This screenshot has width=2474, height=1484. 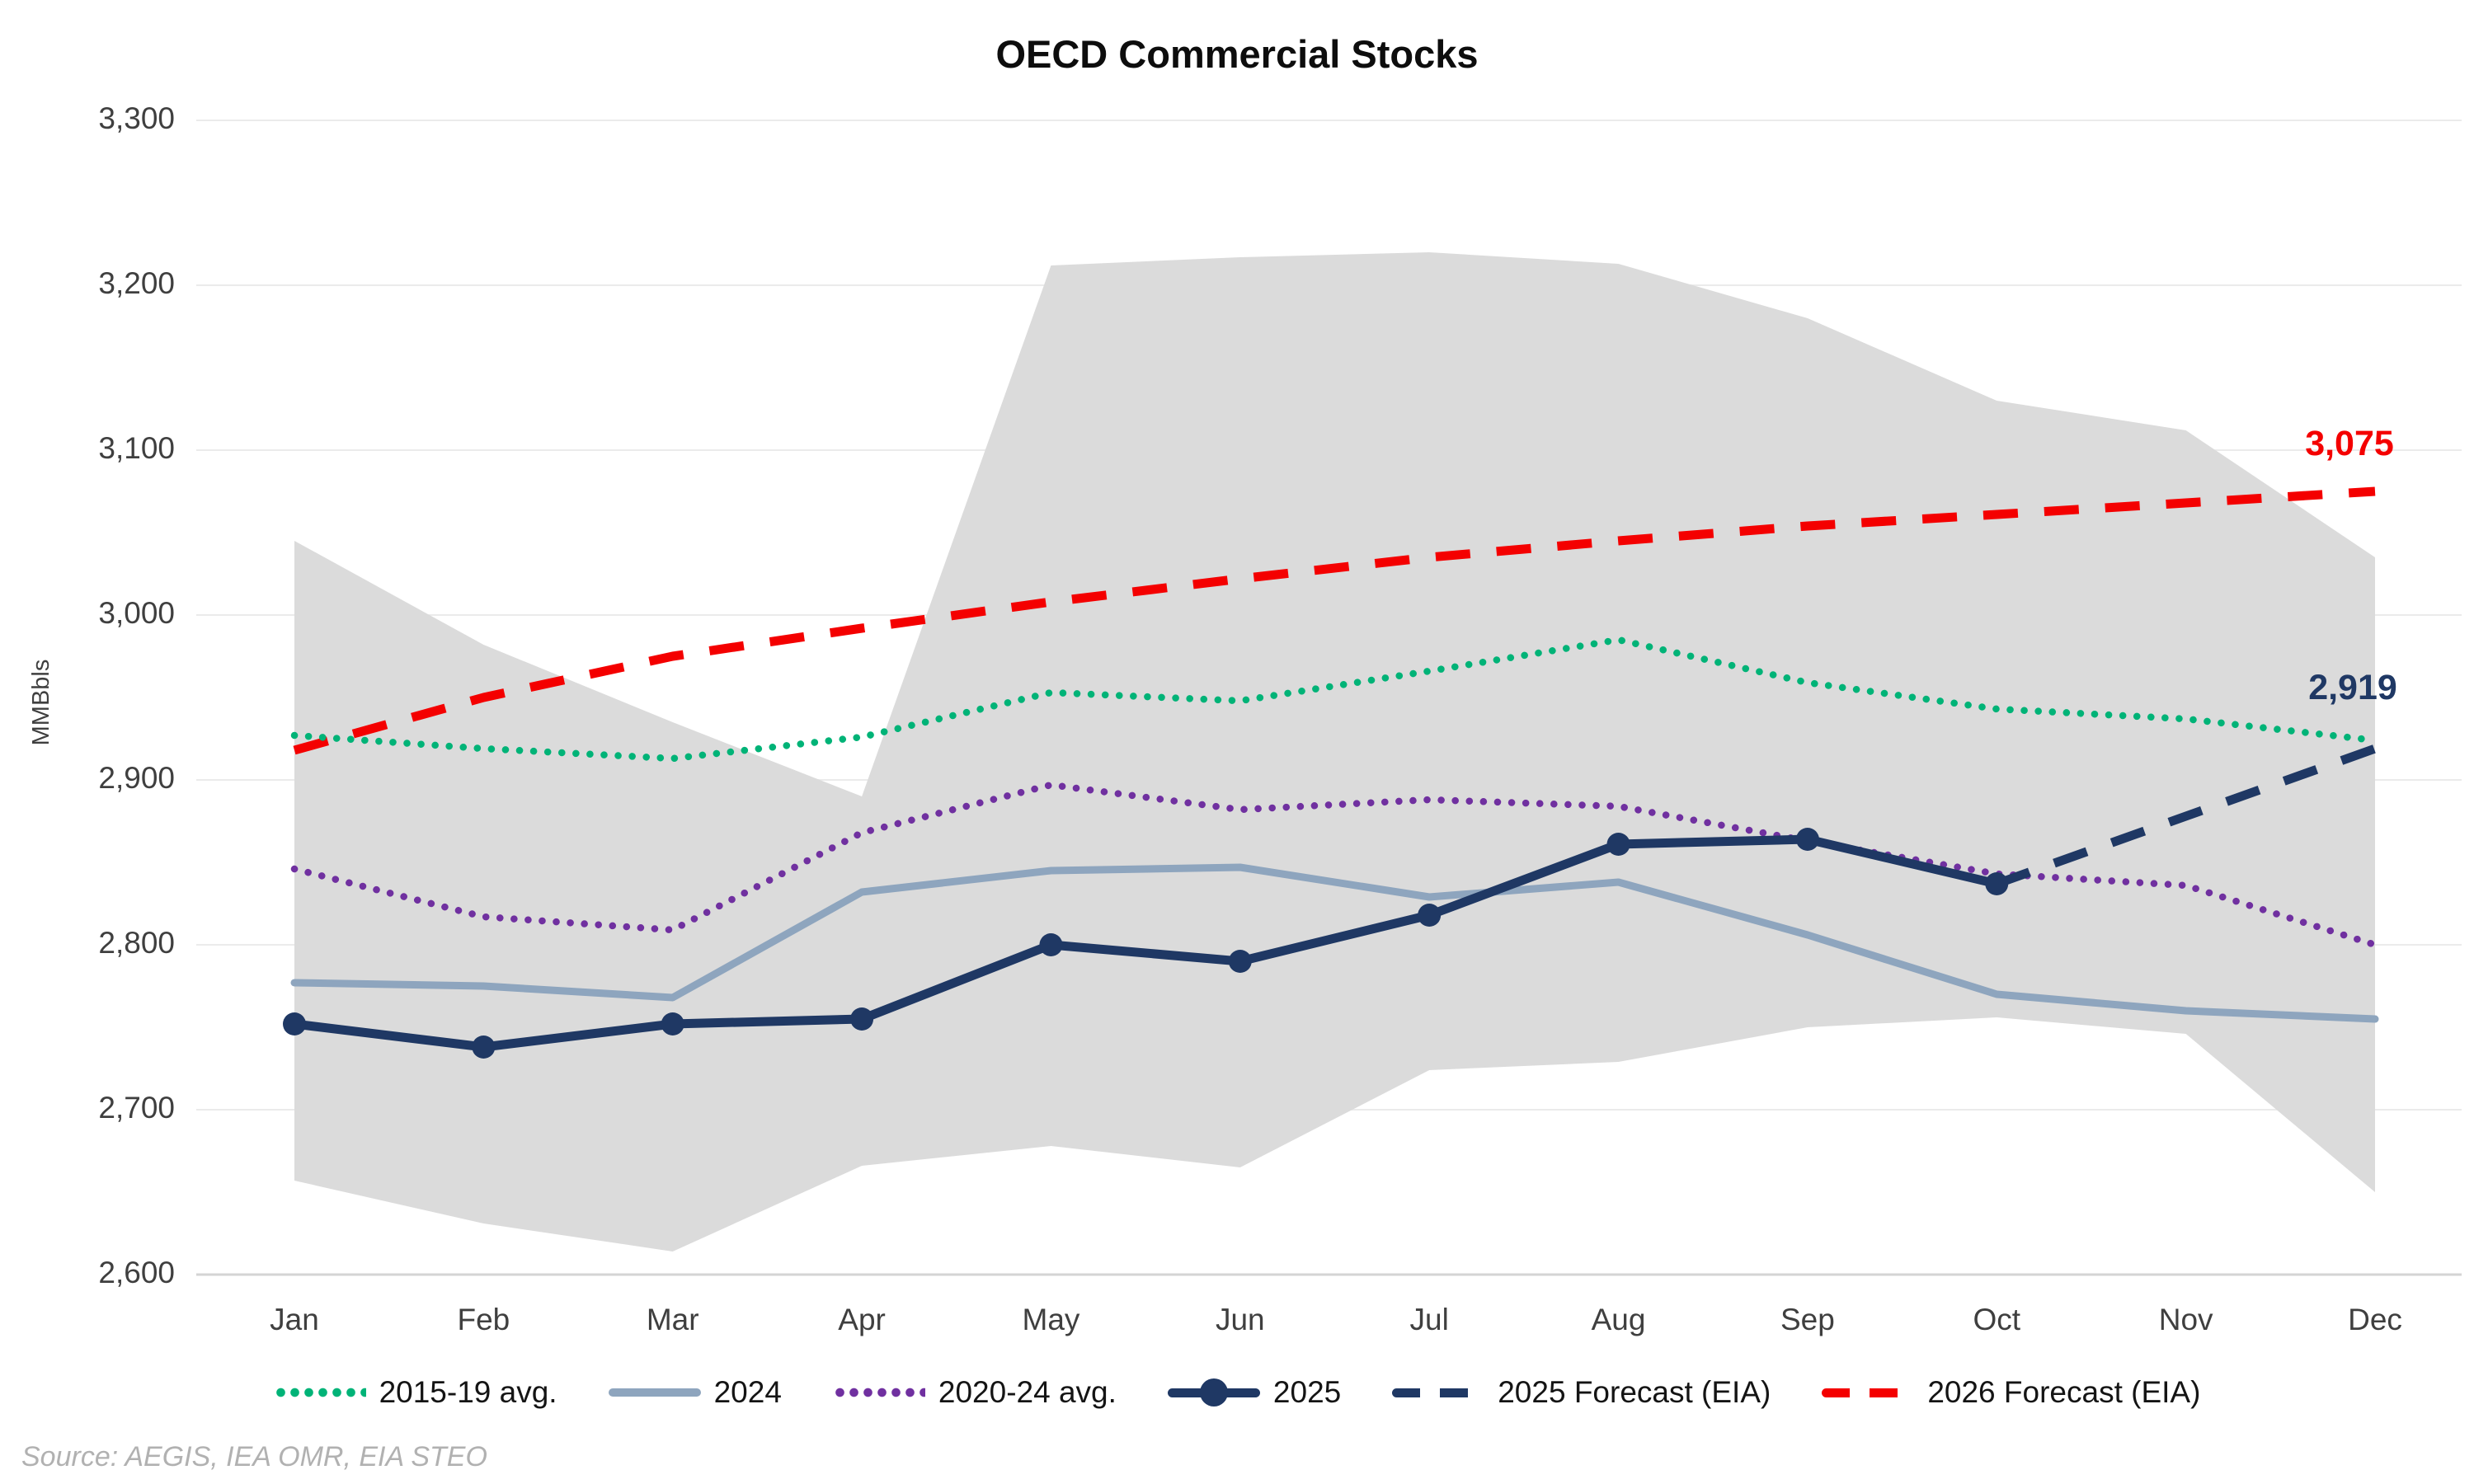 What do you see at coordinates (1237, 54) in the screenshot?
I see `chart-title: OECD Commercial Stocks` at bounding box center [1237, 54].